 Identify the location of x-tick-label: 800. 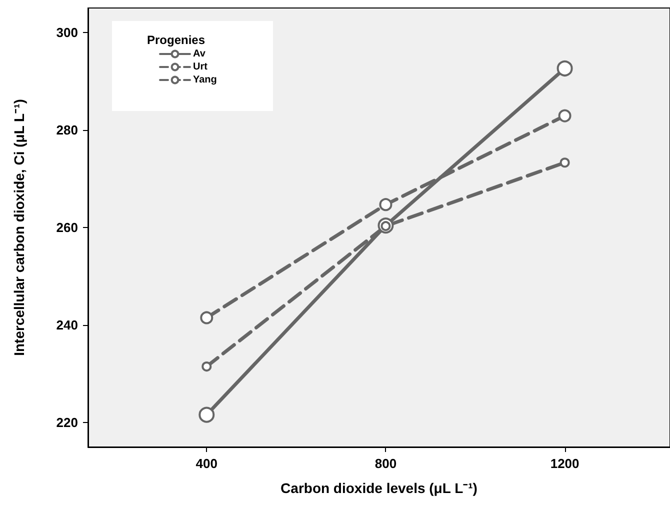
(385, 463).